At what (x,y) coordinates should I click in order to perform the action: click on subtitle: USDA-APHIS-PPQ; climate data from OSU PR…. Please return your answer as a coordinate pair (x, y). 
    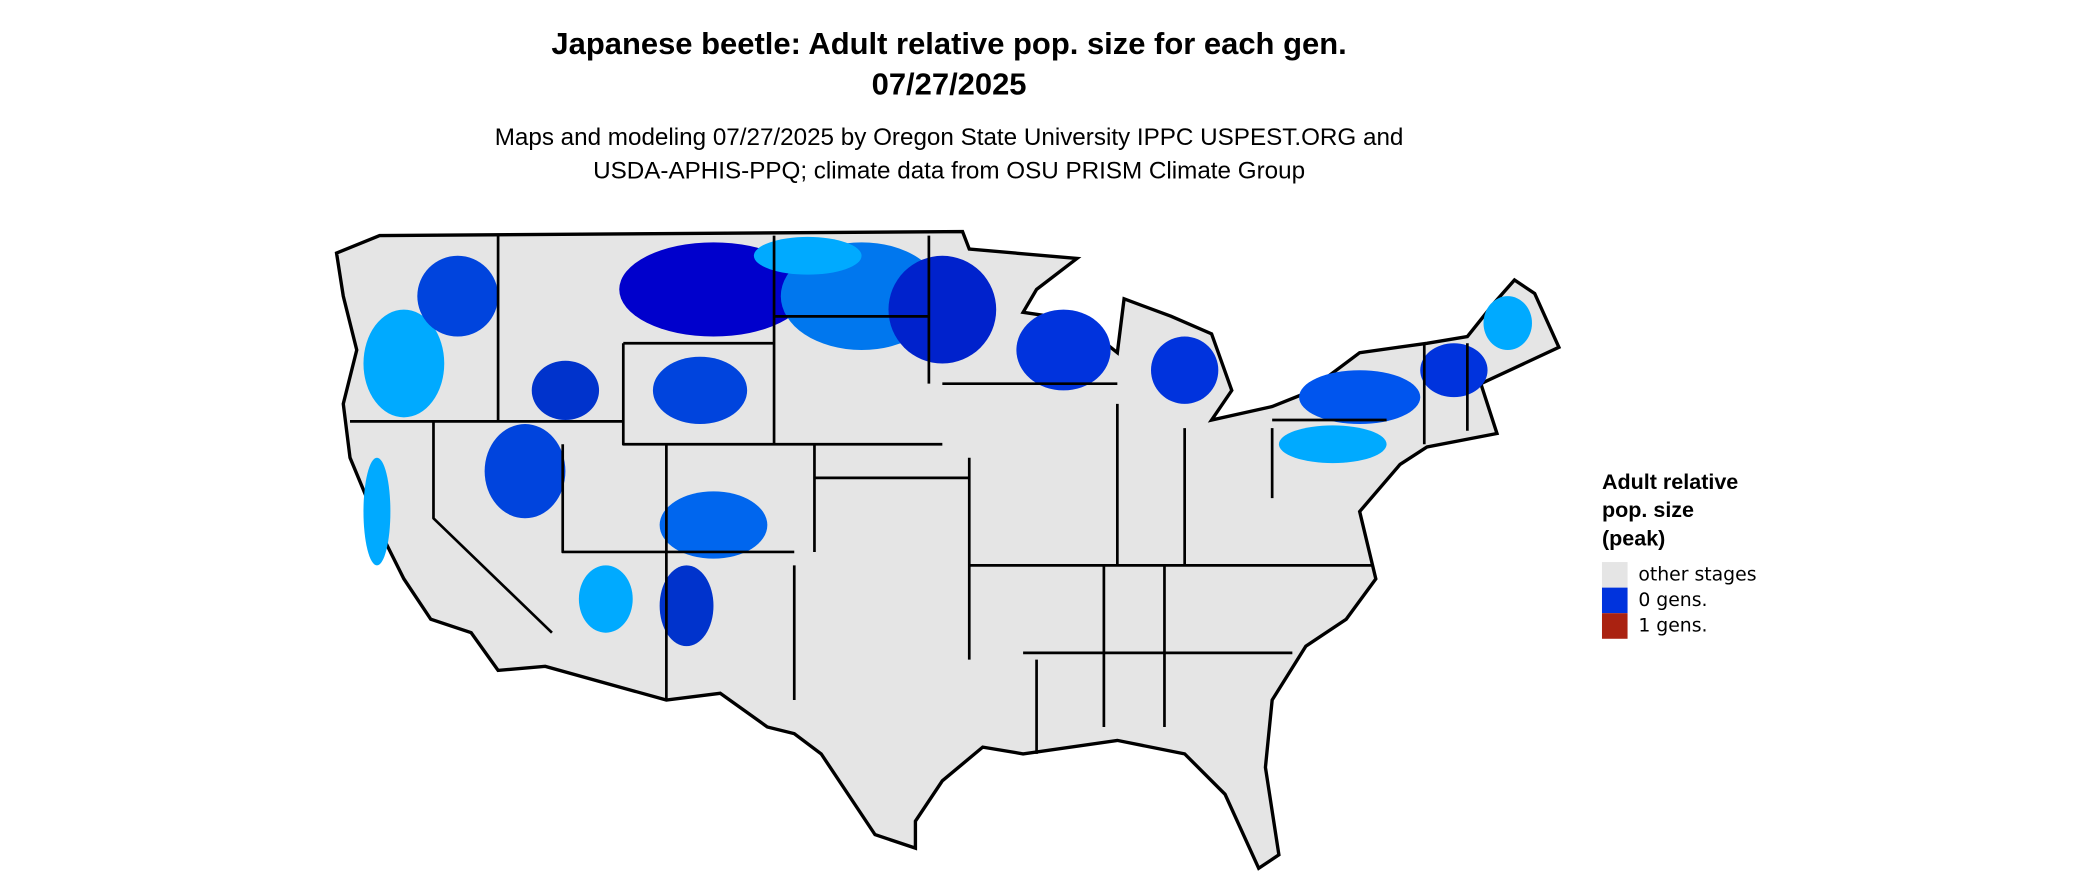
    Looking at the image, I should click on (949, 171).